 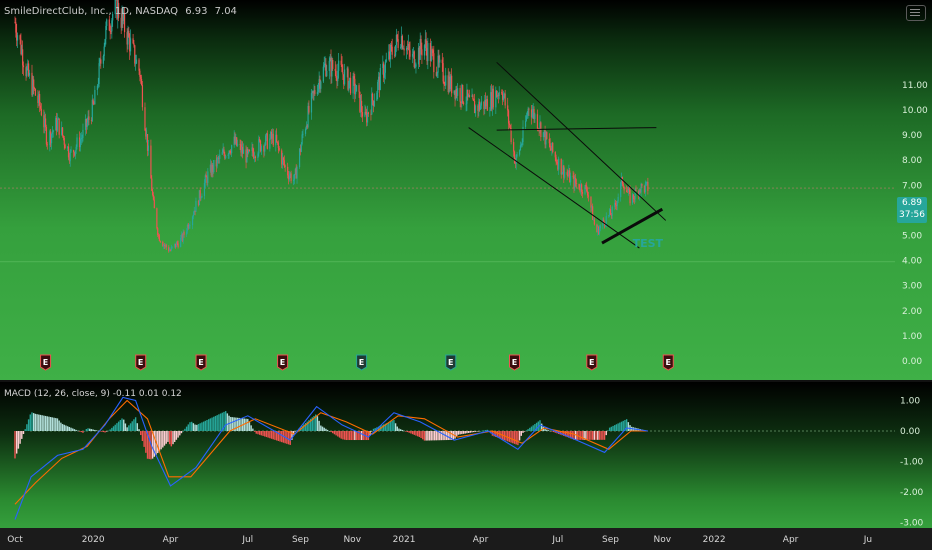 I want to click on price-axis-label: 4.00, so click(x=912, y=262).